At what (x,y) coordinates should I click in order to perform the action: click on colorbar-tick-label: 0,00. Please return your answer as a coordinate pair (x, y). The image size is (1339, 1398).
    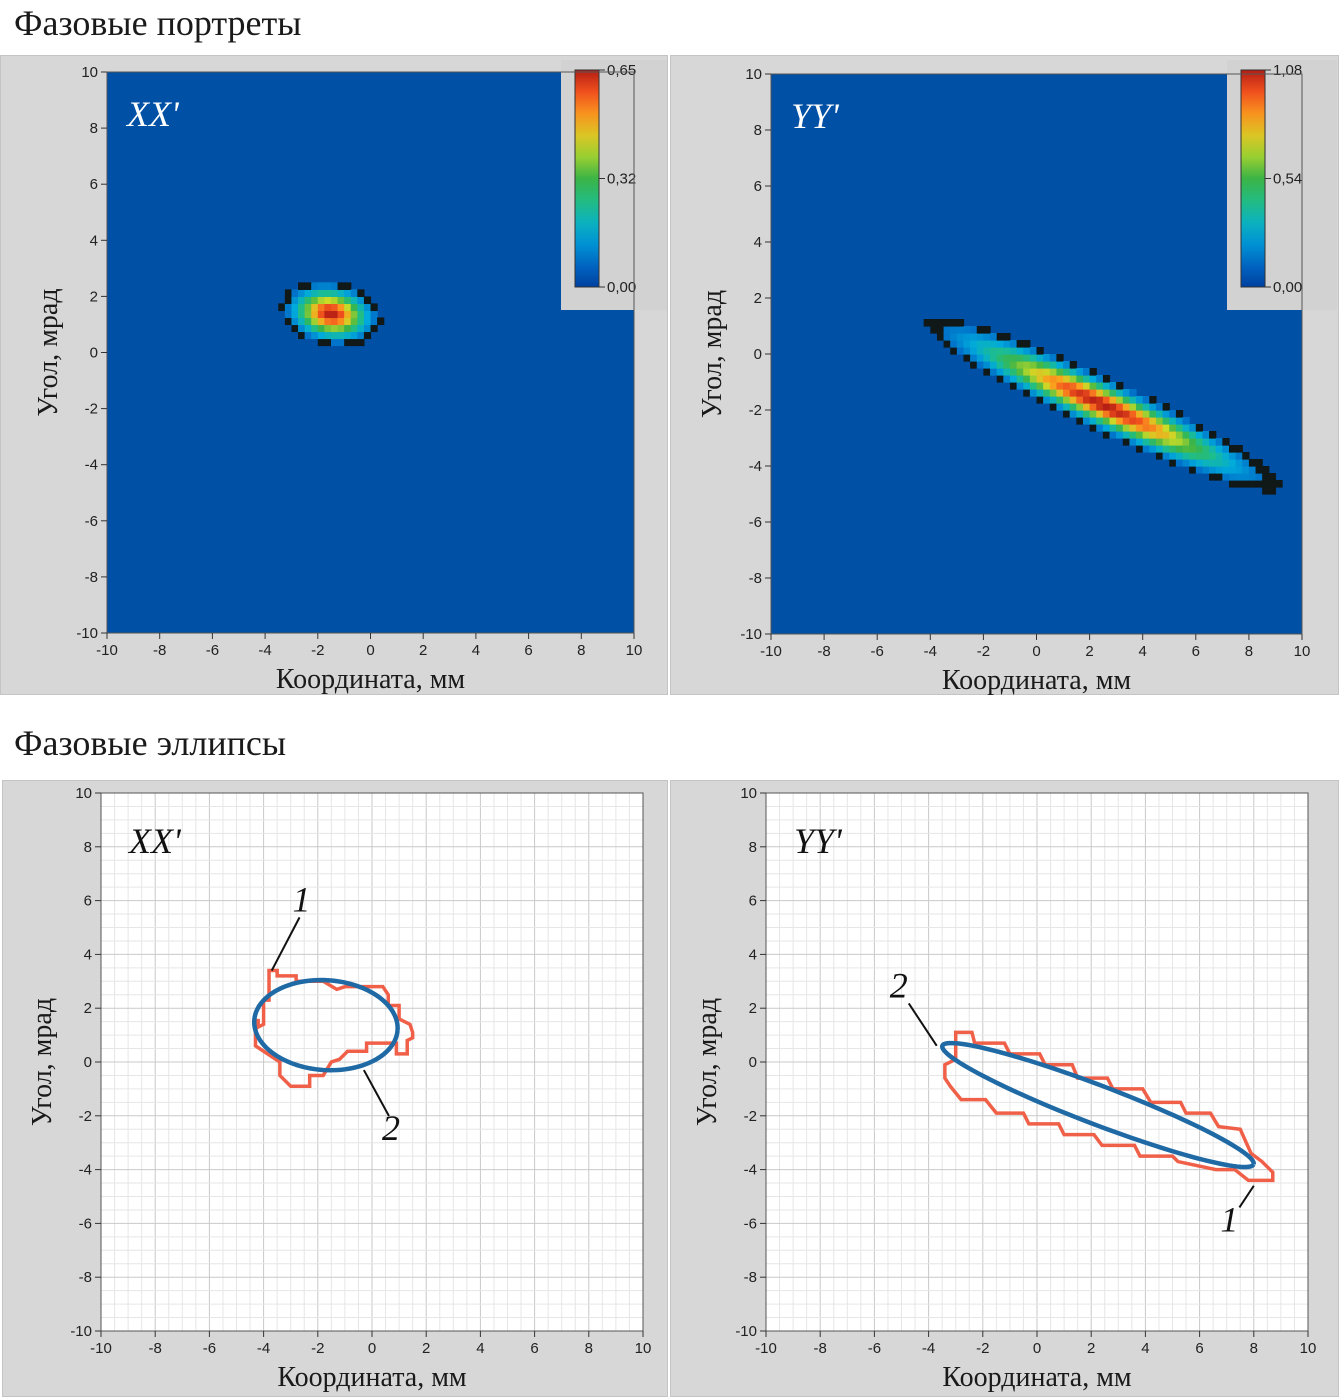
    Looking at the image, I should click on (1287, 287).